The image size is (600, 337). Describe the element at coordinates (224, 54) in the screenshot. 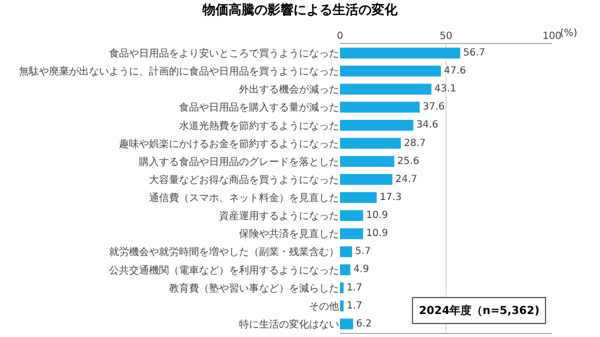

I see `y-tick-label: 食品や日用品をより安いところで買うようになった` at that location.